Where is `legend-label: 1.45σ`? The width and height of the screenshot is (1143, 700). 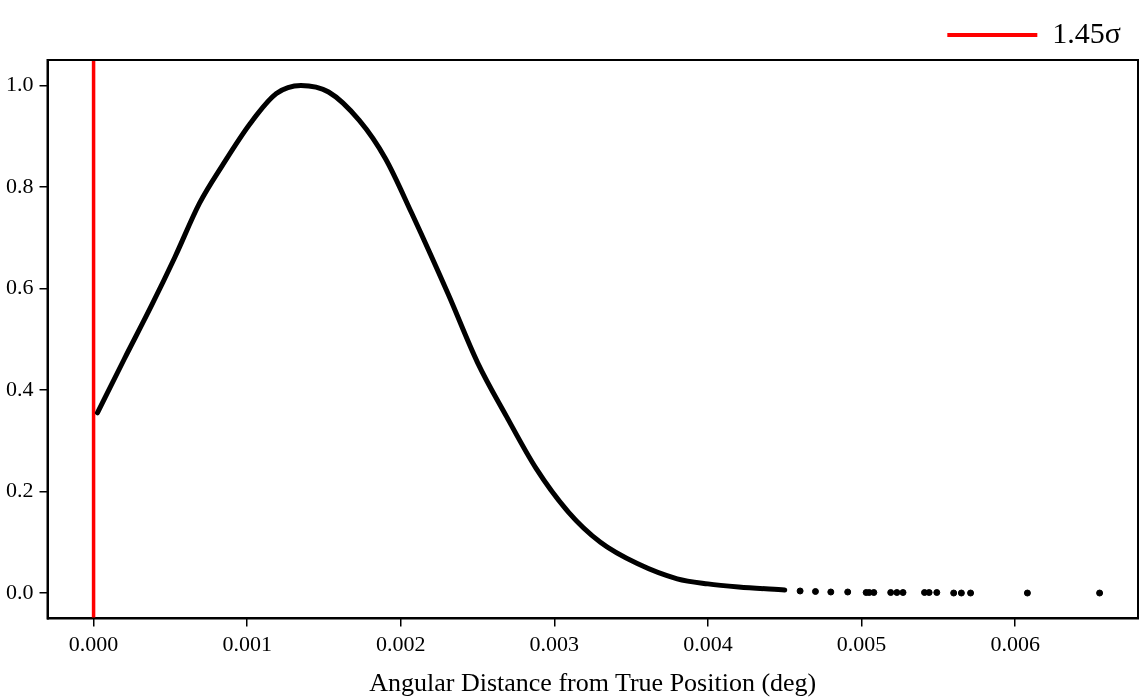
legend-label: 1.45σ is located at coordinates (1086, 32).